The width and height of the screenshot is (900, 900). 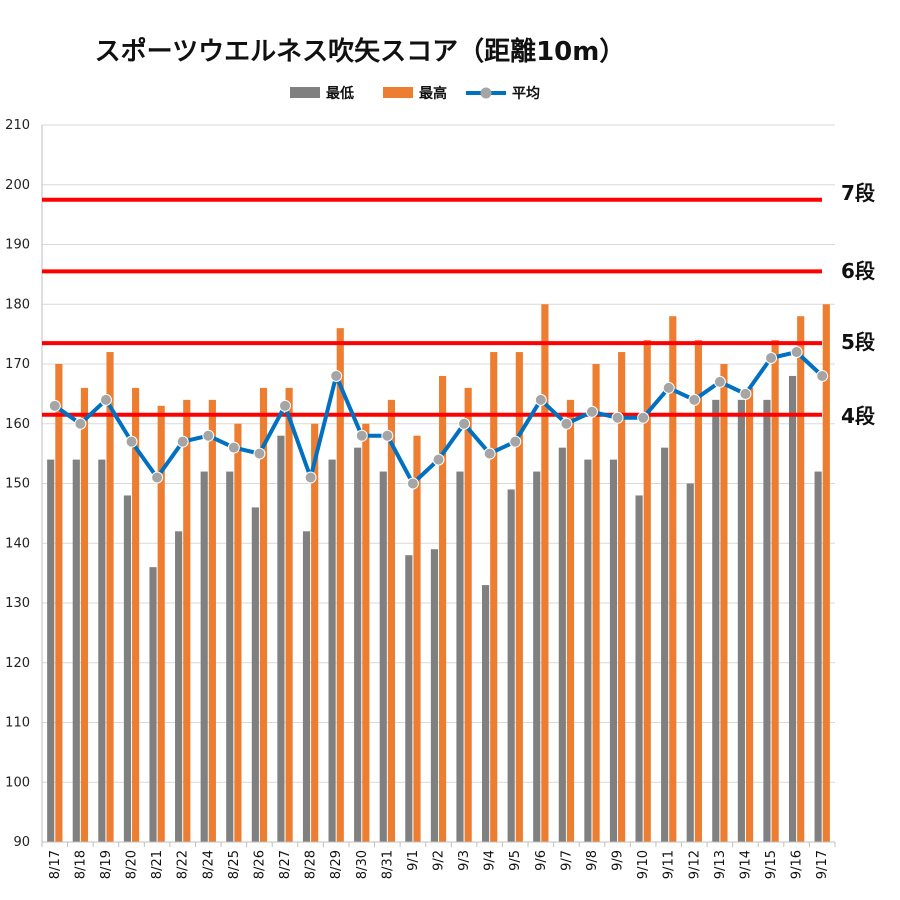 What do you see at coordinates (183, 864) in the screenshot?
I see `x-tick-label: 8/22` at bounding box center [183, 864].